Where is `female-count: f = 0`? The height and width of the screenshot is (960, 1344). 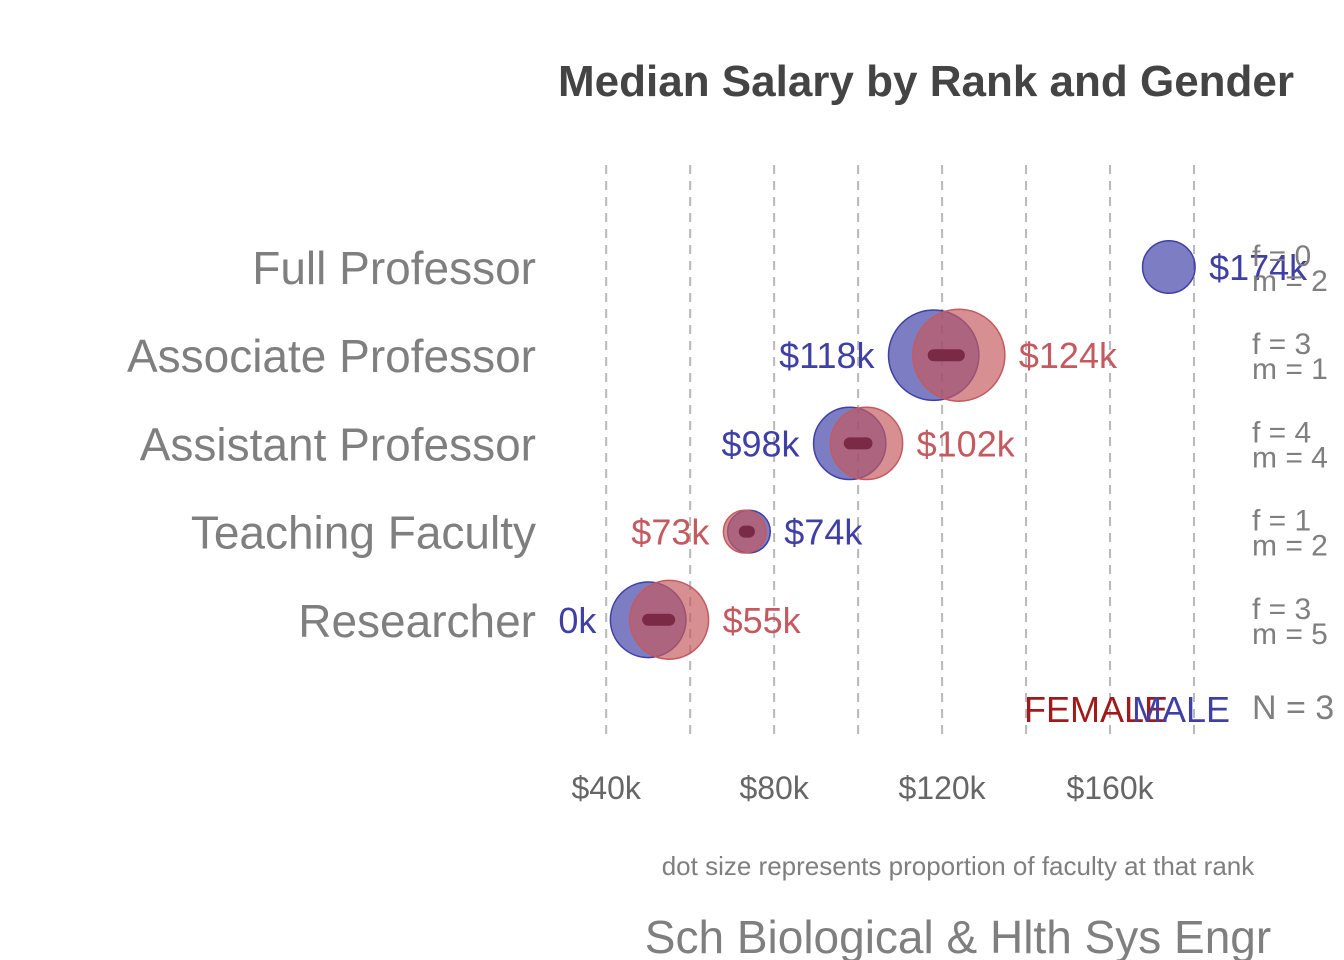 female-count: f = 0 is located at coordinates (1281, 256).